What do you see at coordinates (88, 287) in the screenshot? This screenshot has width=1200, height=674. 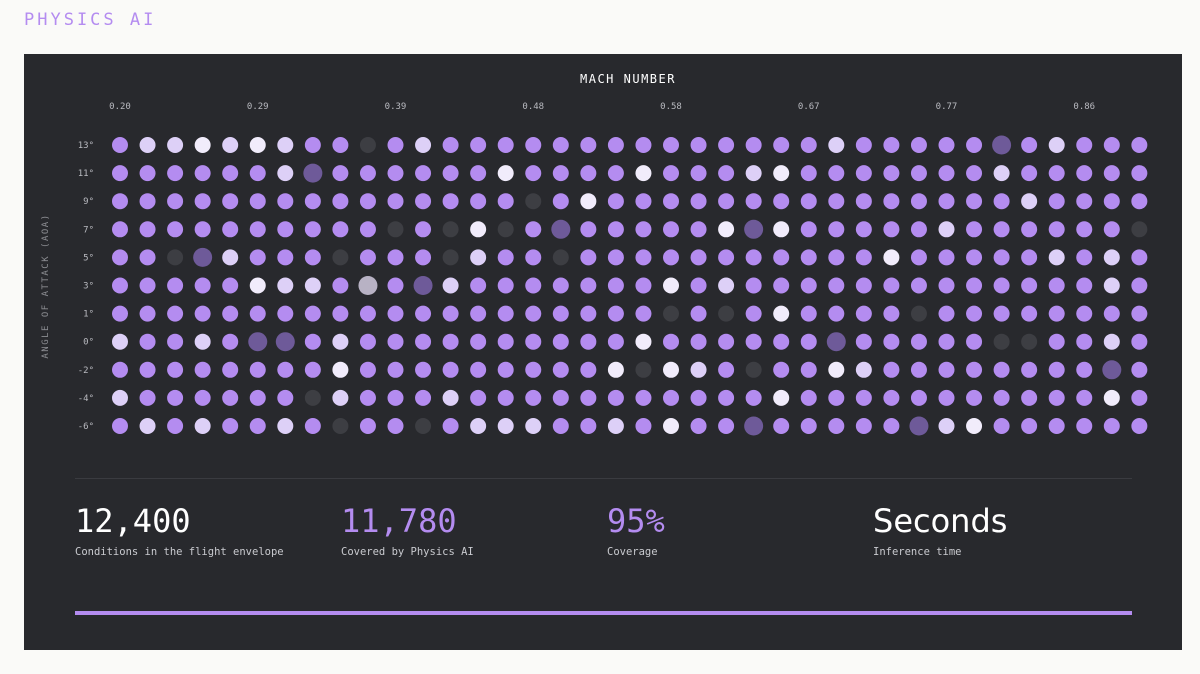 I see `y-tick-label: 3°` at bounding box center [88, 287].